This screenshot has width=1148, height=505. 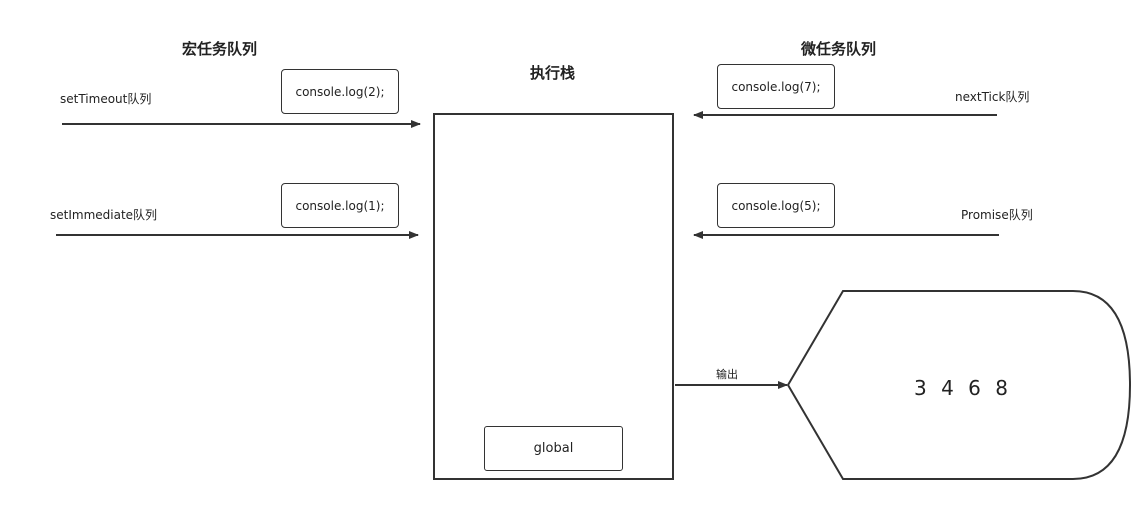 What do you see at coordinates (553, 73) in the screenshot?
I see `stack-title: 执行栈` at bounding box center [553, 73].